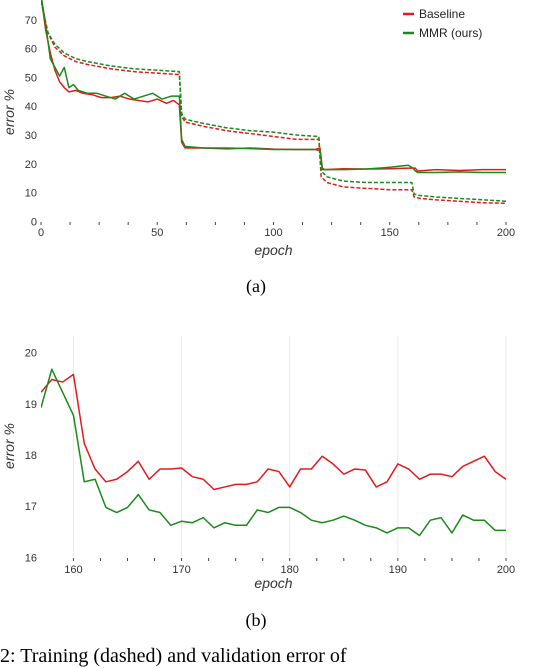 Image resolution: width=540 pixels, height=668 pixels. Describe the element at coordinates (31, 405) in the screenshot. I see `y-tick-label: 19` at that location.